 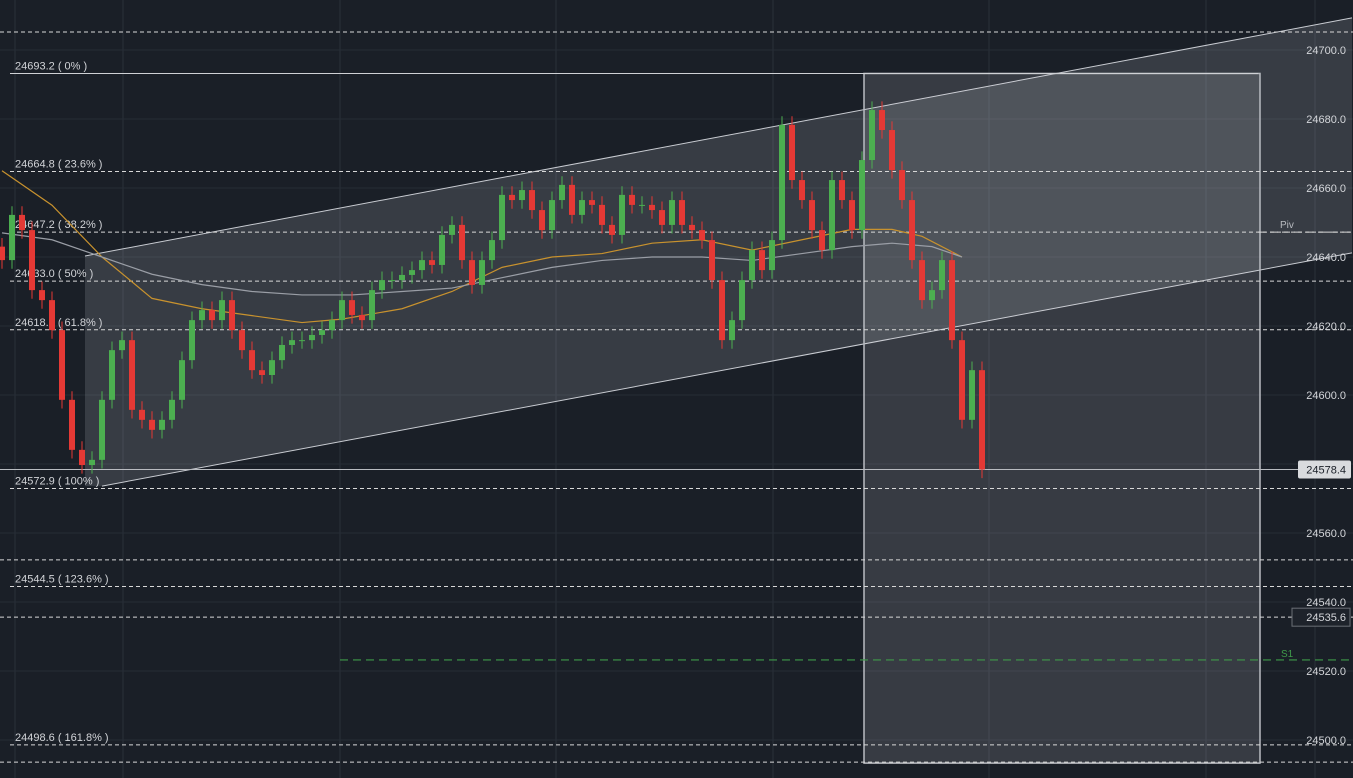 What do you see at coordinates (1326, 741) in the screenshot?
I see `y-tick-label: 24500.0` at bounding box center [1326, 741].